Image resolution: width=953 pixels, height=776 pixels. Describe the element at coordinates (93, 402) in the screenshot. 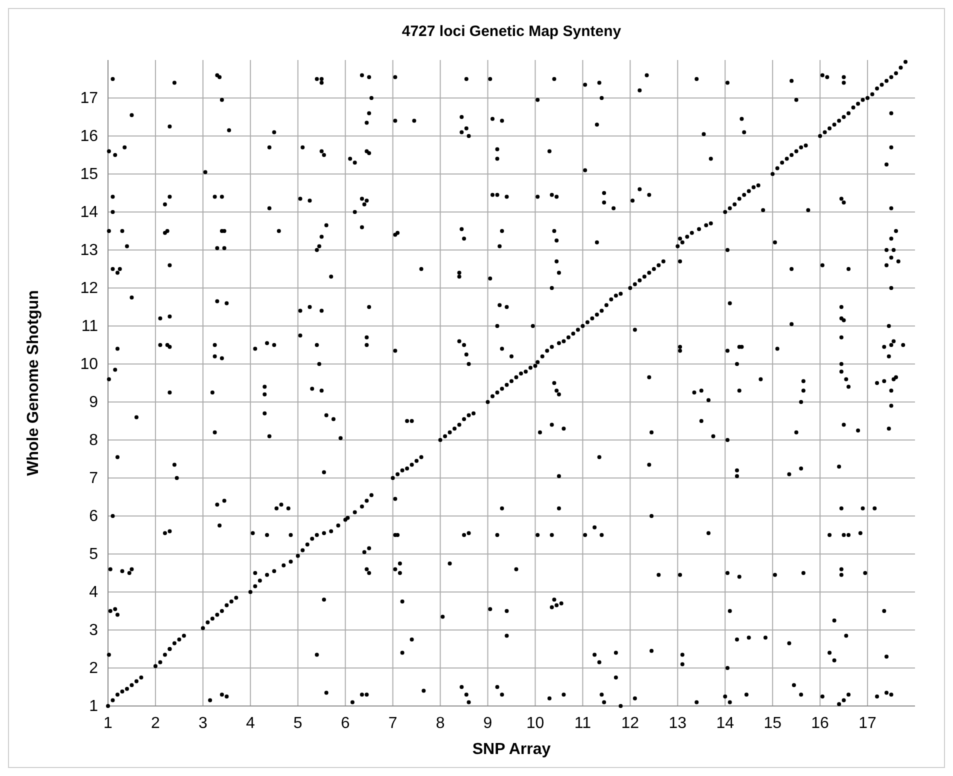

I see `y-tick-label: 9` at that location.